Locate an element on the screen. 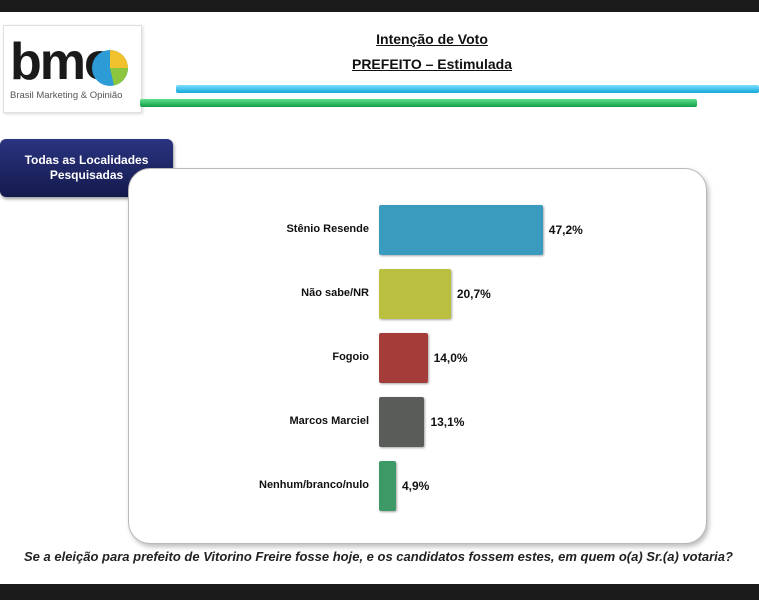 This screenshot has height=600, width=759. page-title: Intenção de Voto is located at coordinates (432, 39).